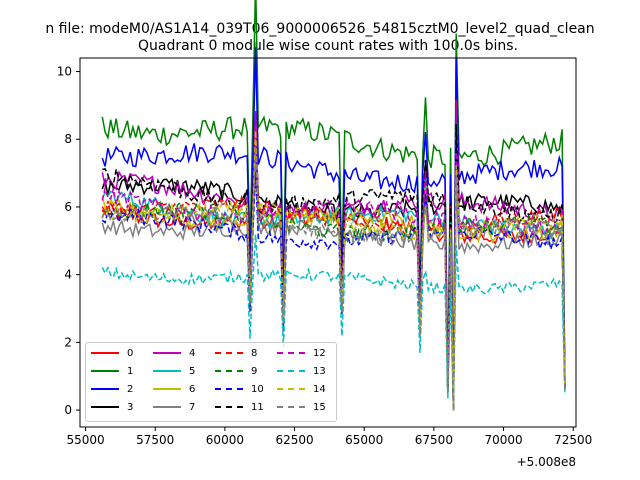 The image size is (640, 480). What do you see at coordinates (68, 275) in the screenshot?
I see `y-tick-label: 4` at bounding box center [68, 275].